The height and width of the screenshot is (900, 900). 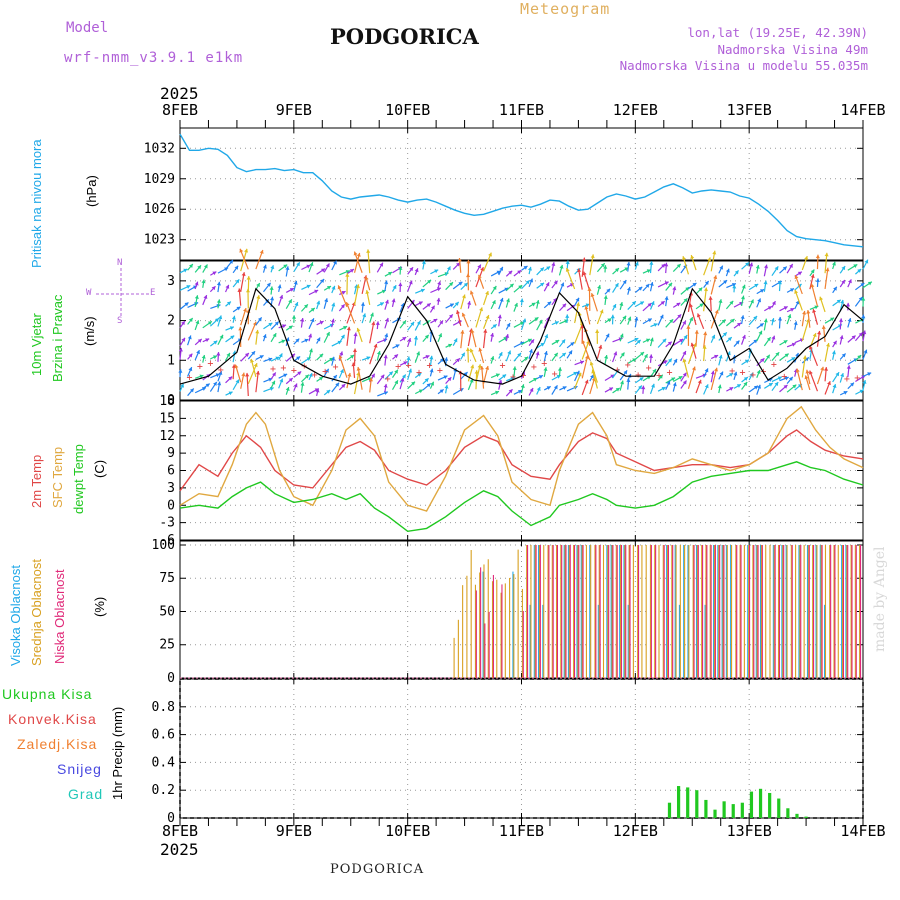 I want to click on precip-bar, so click(x=697, y=804).